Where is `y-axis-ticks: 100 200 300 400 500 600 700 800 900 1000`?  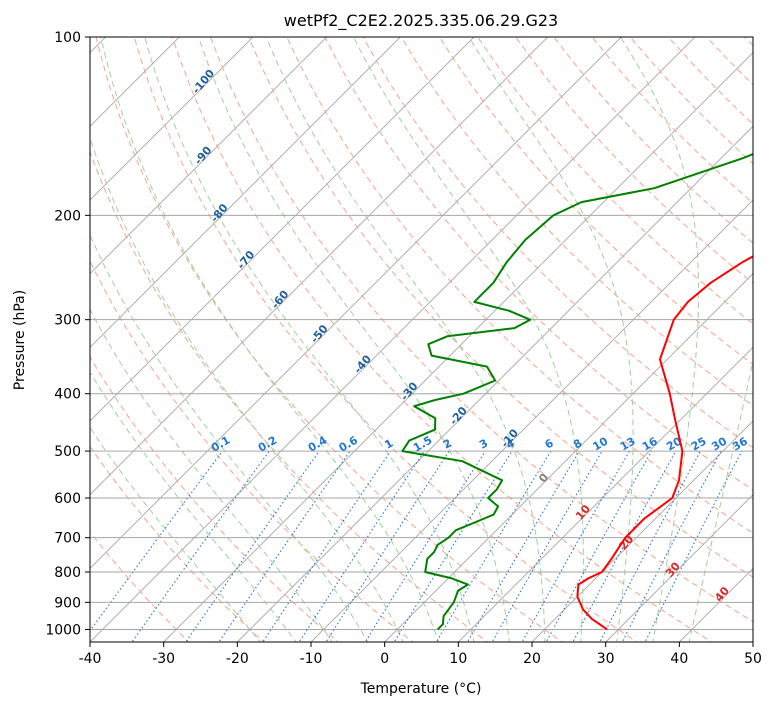
y-axis-ticks: 100 200 300 400 500 600 700 800 900 1000 is located at coordinates (67, 334).